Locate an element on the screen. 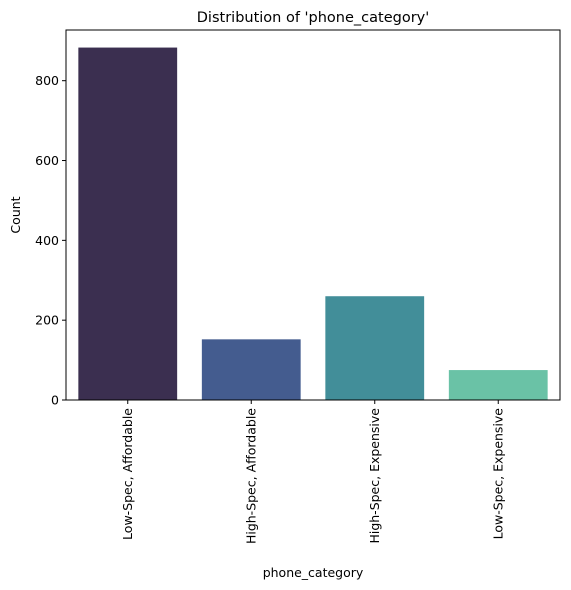 The height and width of the screenshot is (590, 571). x-axis-label: phone_category is located at coordinates (313, 572).